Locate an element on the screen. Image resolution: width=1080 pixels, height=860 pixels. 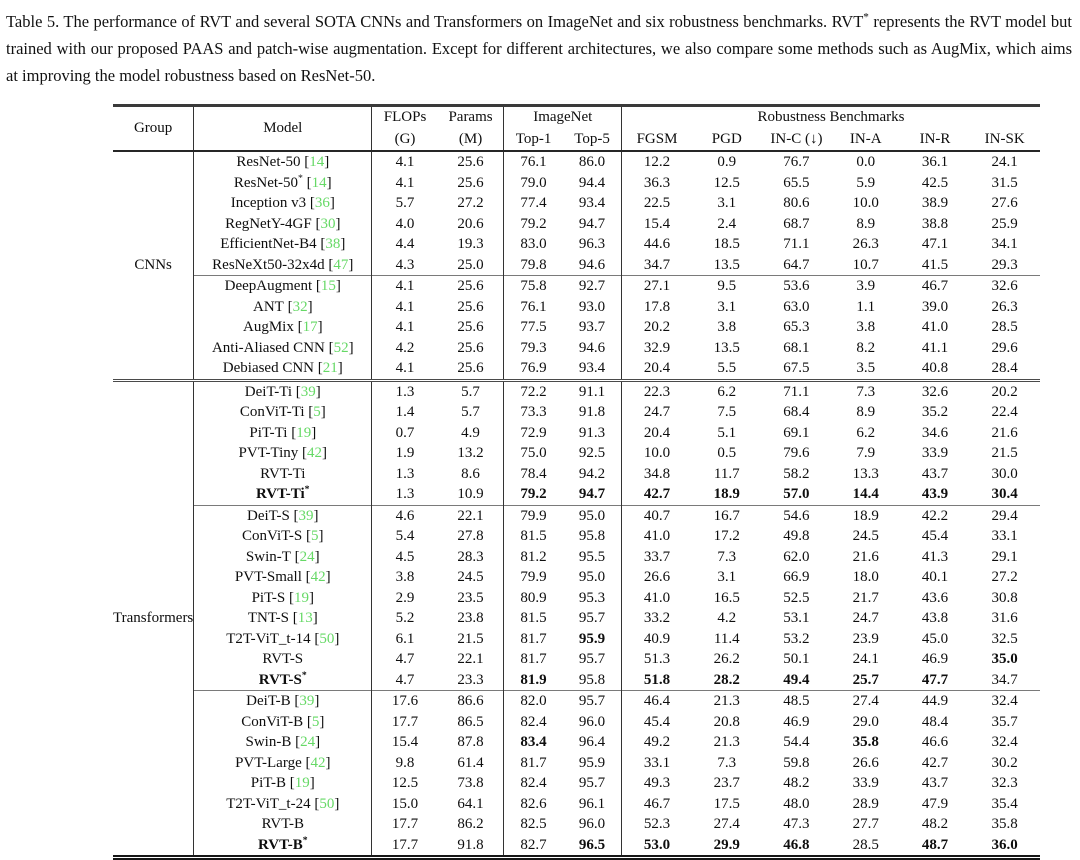
model-citation: [14] is located at coordinates (315, 162).